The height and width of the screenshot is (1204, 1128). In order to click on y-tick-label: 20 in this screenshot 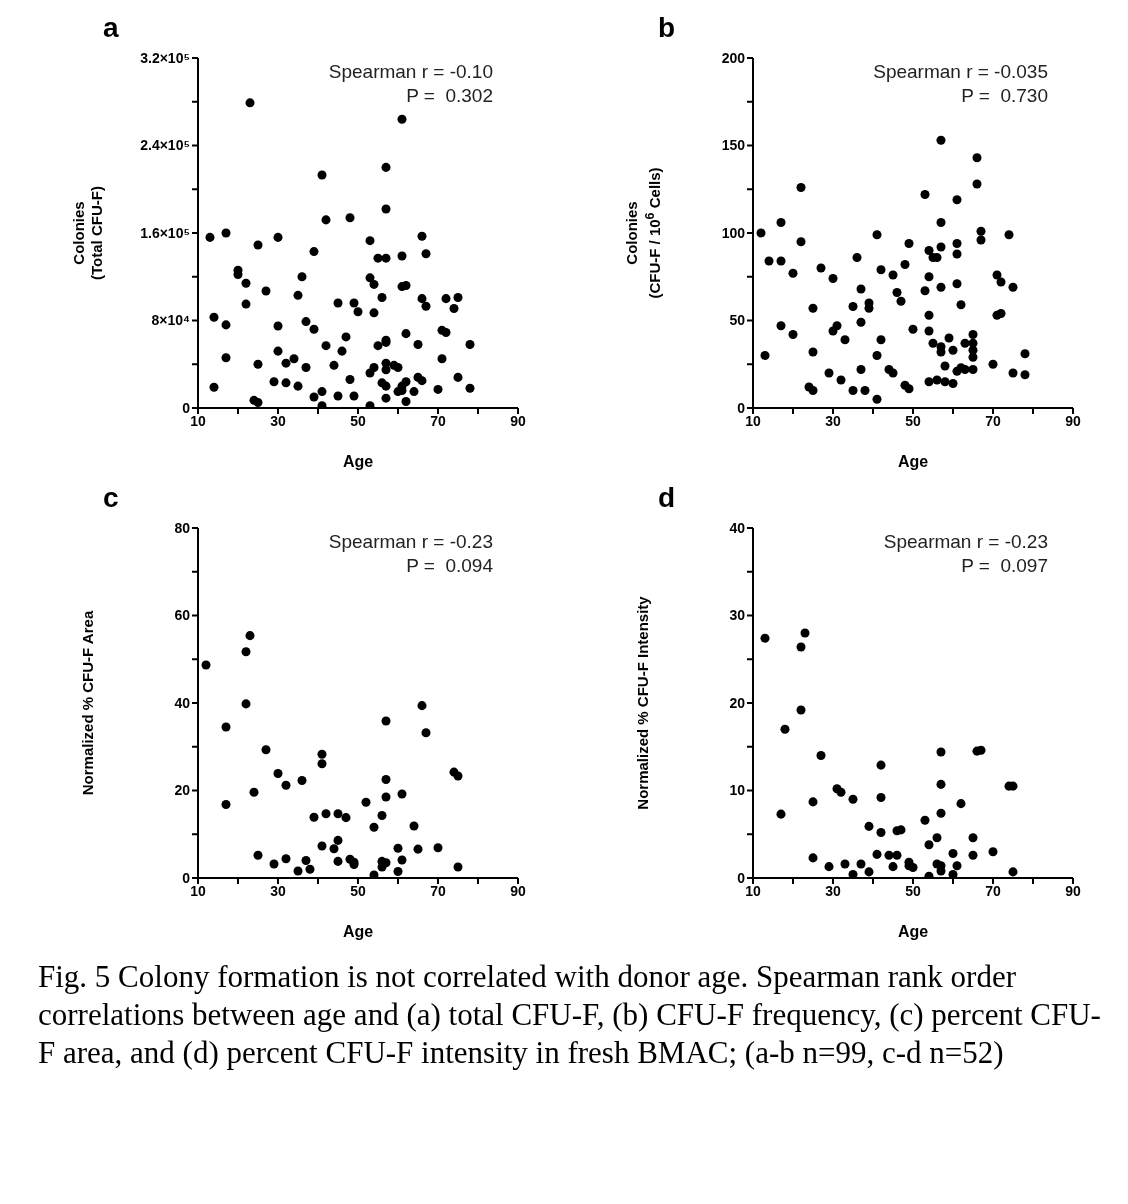, I will do `click(737, 702)`.